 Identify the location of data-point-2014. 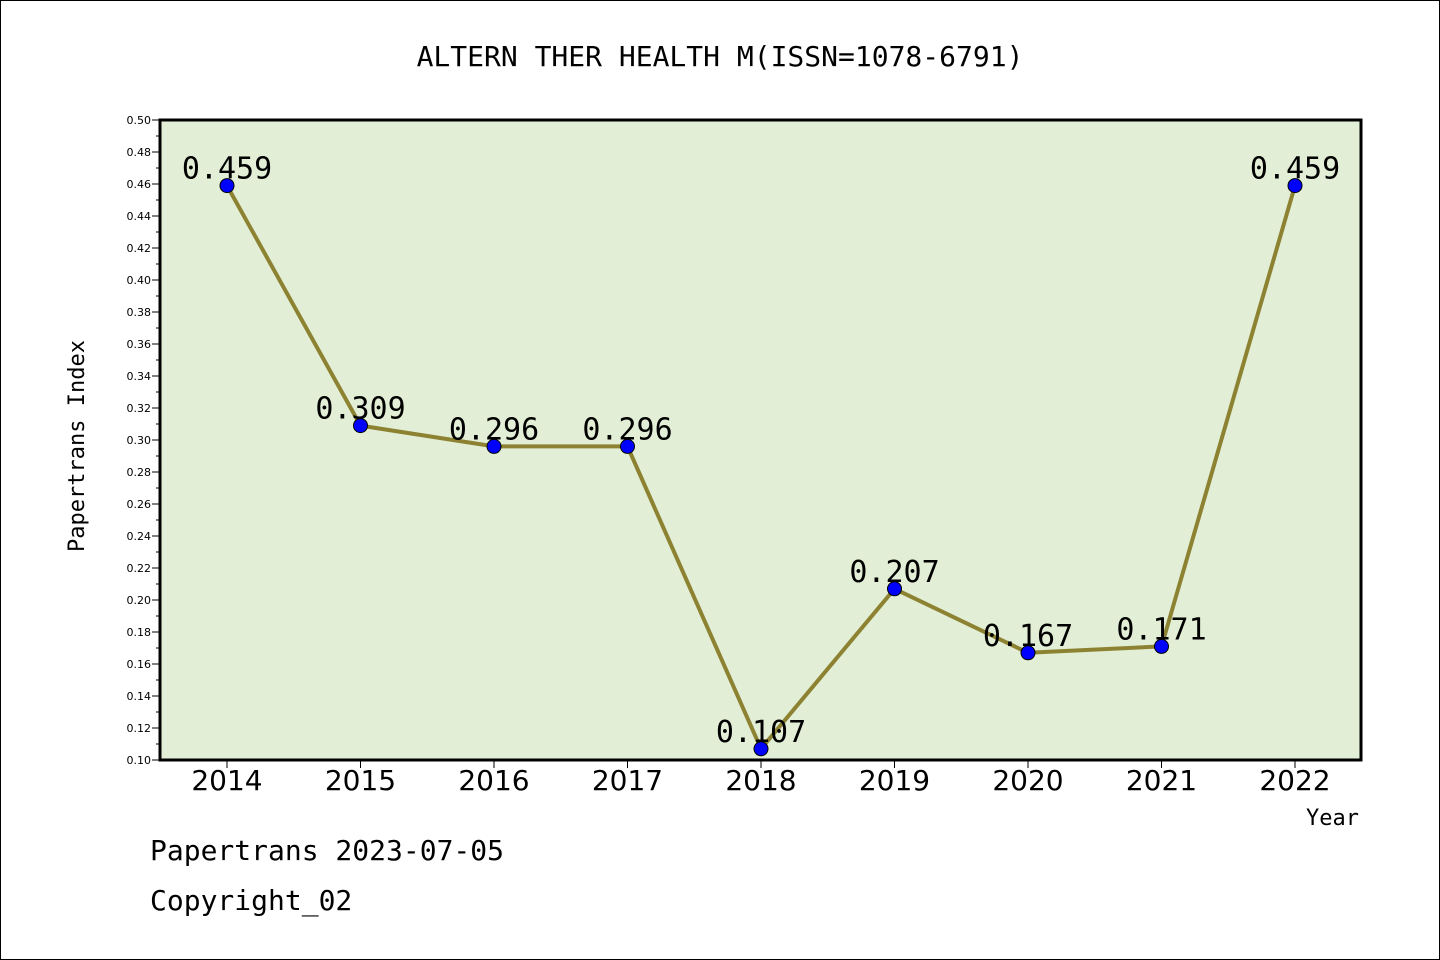
(227, 186).